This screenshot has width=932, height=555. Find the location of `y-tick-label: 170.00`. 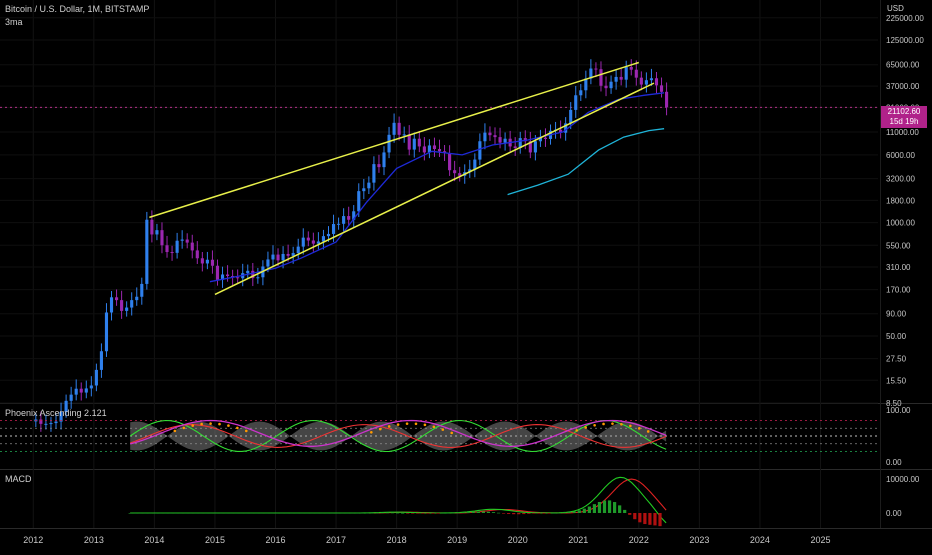

y-tick-label: 170.00 is located at coordinates (898, 290).